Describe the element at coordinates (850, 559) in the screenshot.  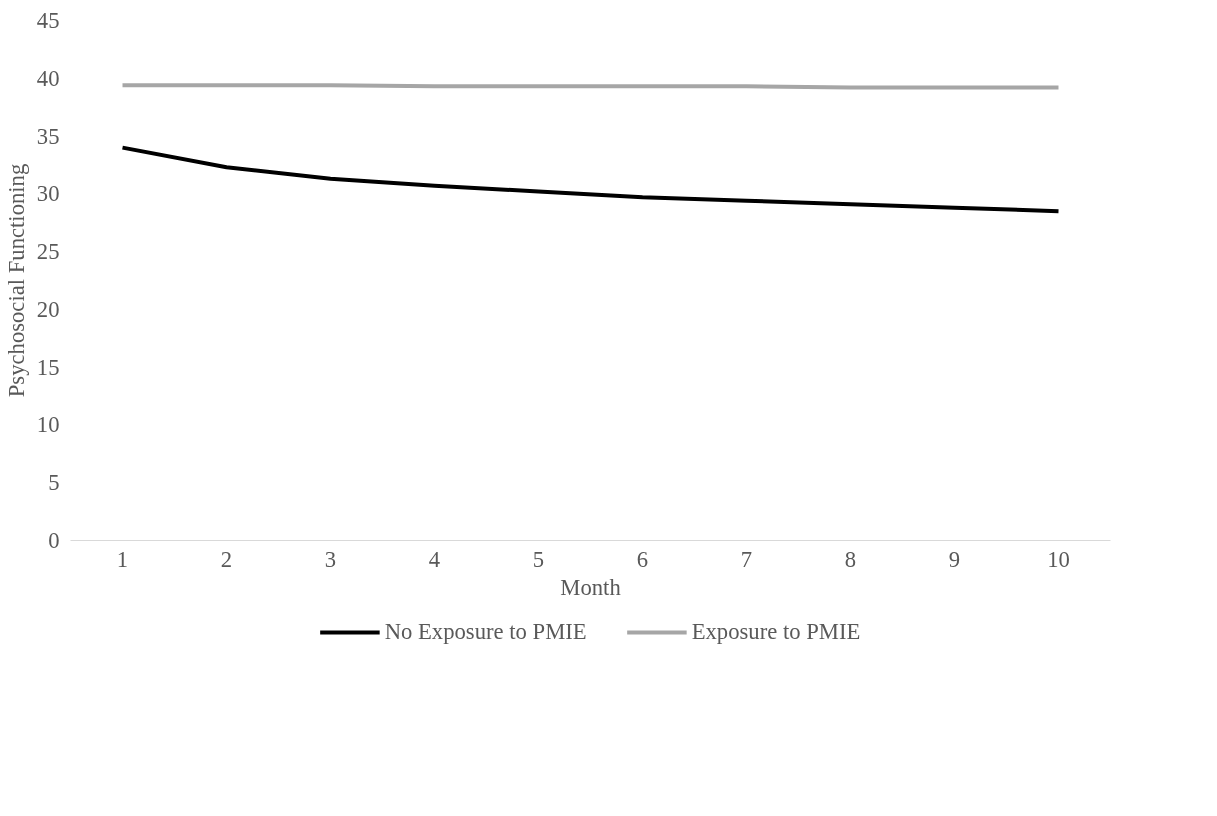
I see `x-tick-label: 8` at that location.